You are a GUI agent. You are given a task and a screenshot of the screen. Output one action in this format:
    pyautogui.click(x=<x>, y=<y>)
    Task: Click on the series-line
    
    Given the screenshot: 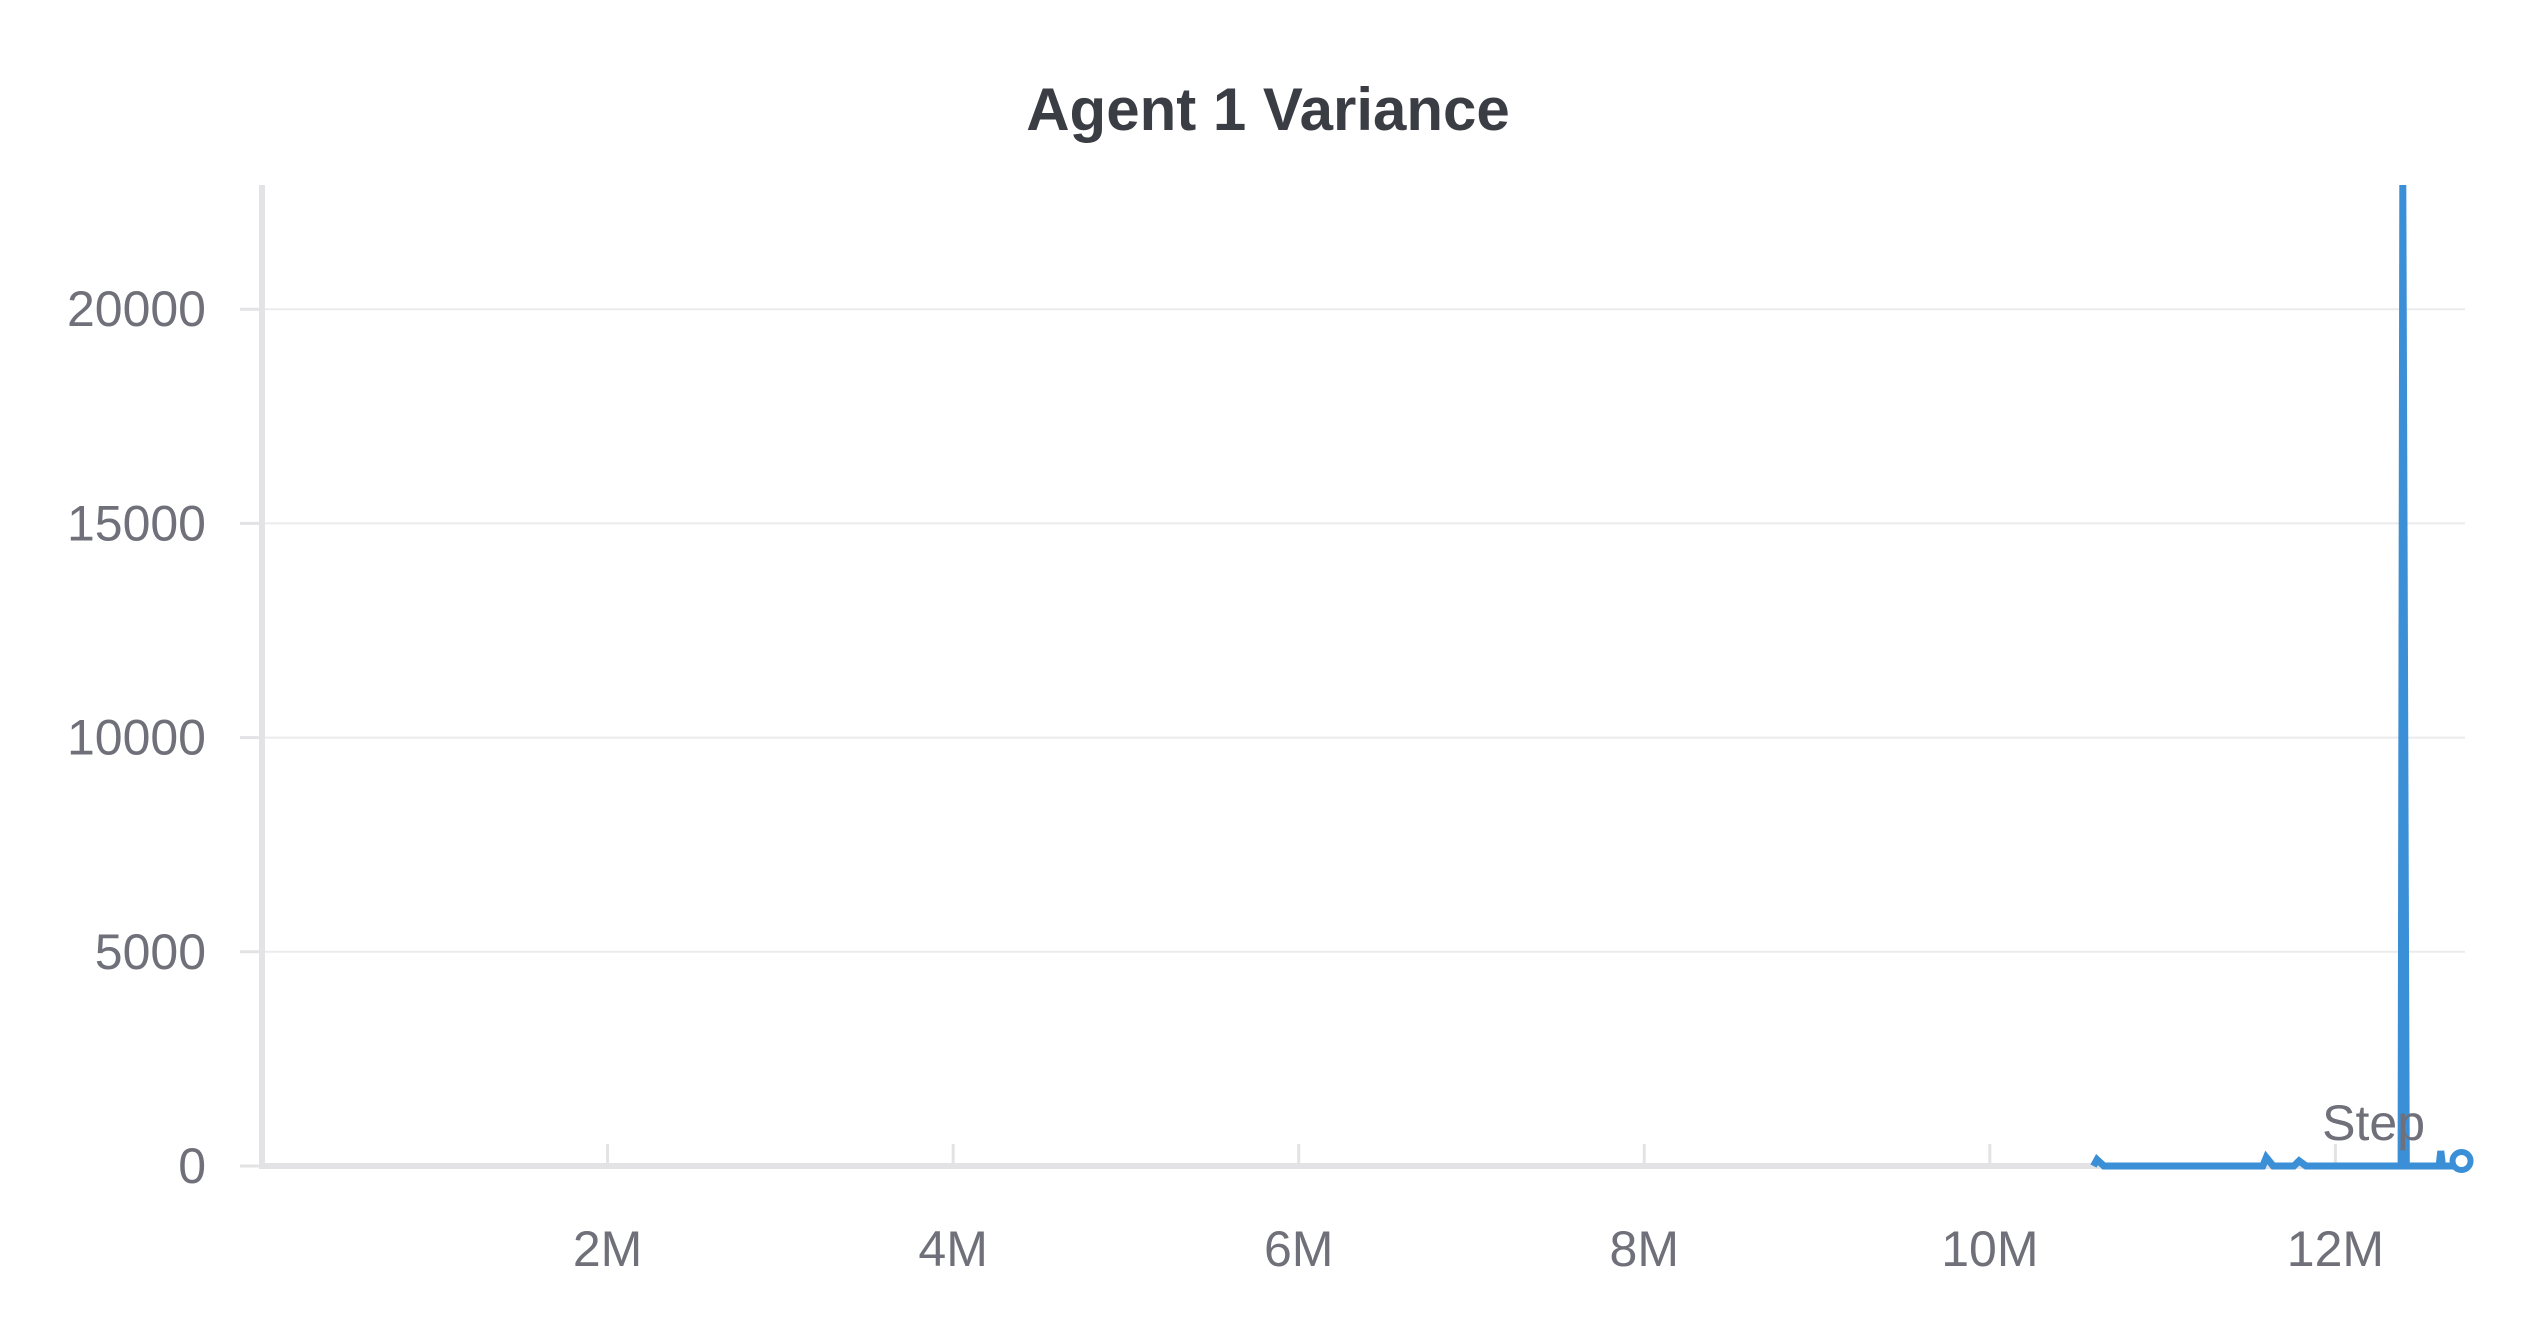 What is the action you would take?
    pyautogui.click(x=2276, y=677)
    